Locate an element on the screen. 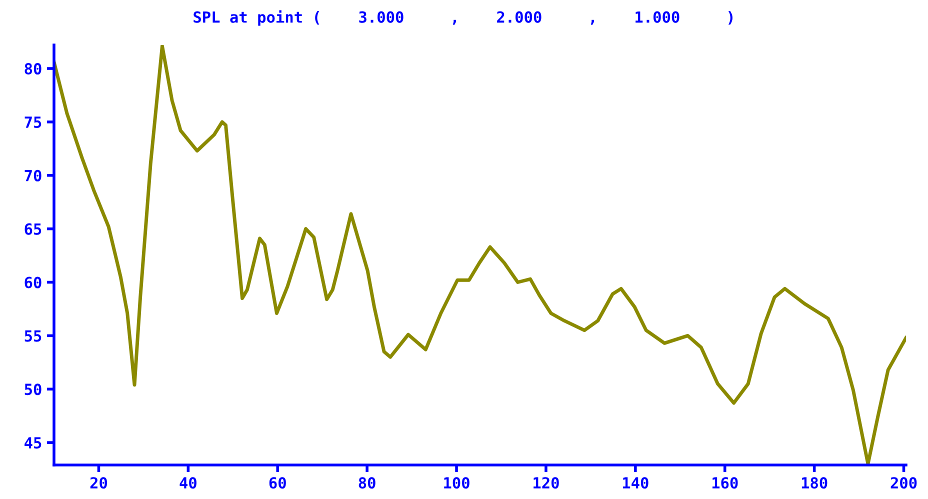  x-tick-label: 160 is located at coordinates (725, 483).